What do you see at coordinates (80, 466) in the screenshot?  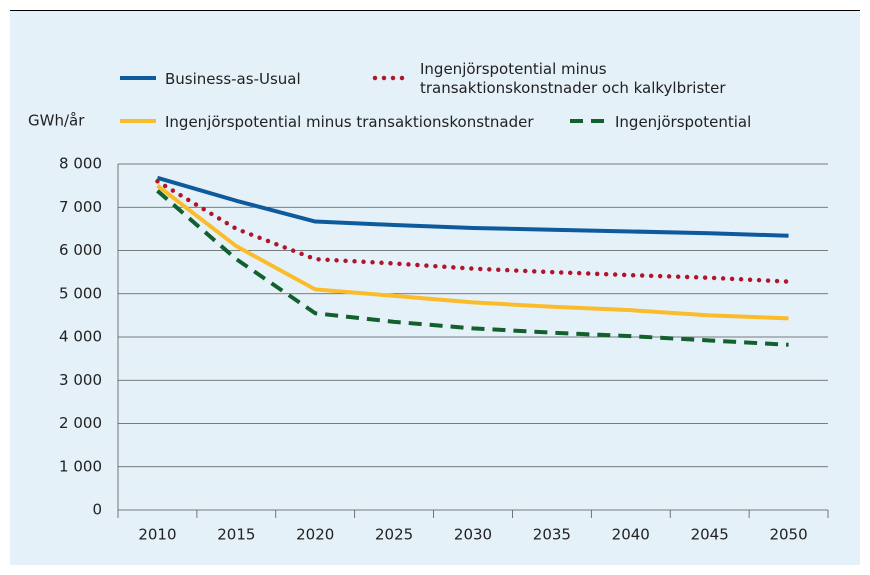 I see `y-tick-label: 1 000` at bounding box center [80, 466].